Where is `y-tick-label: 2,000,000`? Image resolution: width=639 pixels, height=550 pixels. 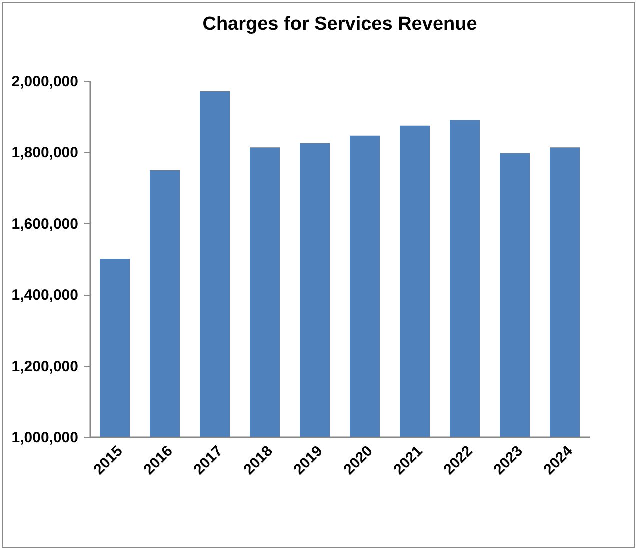
y-tick-label: 2,000,000 is located at coordinates (45, 82).